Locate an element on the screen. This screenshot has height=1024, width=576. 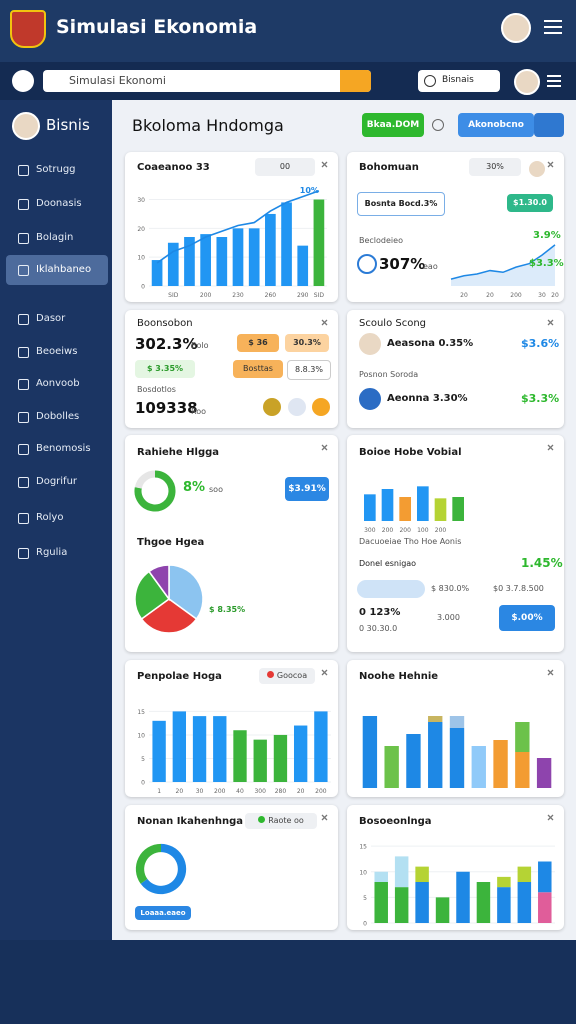
sidebar-item: Sotrugg is located at coordinates (57, 170).